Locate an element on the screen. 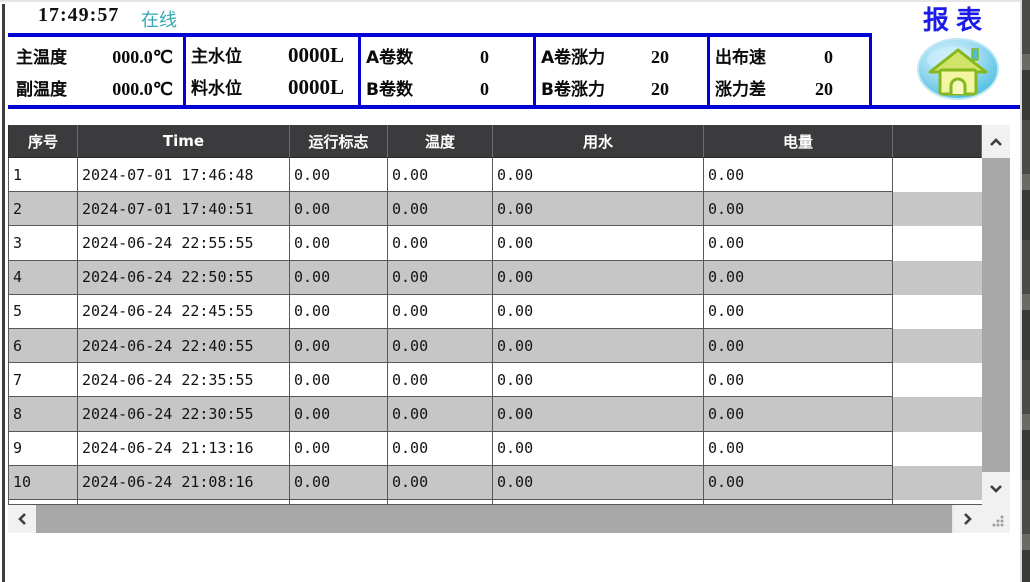  column-header: 运行标志 is located at coordinates (339, 141).